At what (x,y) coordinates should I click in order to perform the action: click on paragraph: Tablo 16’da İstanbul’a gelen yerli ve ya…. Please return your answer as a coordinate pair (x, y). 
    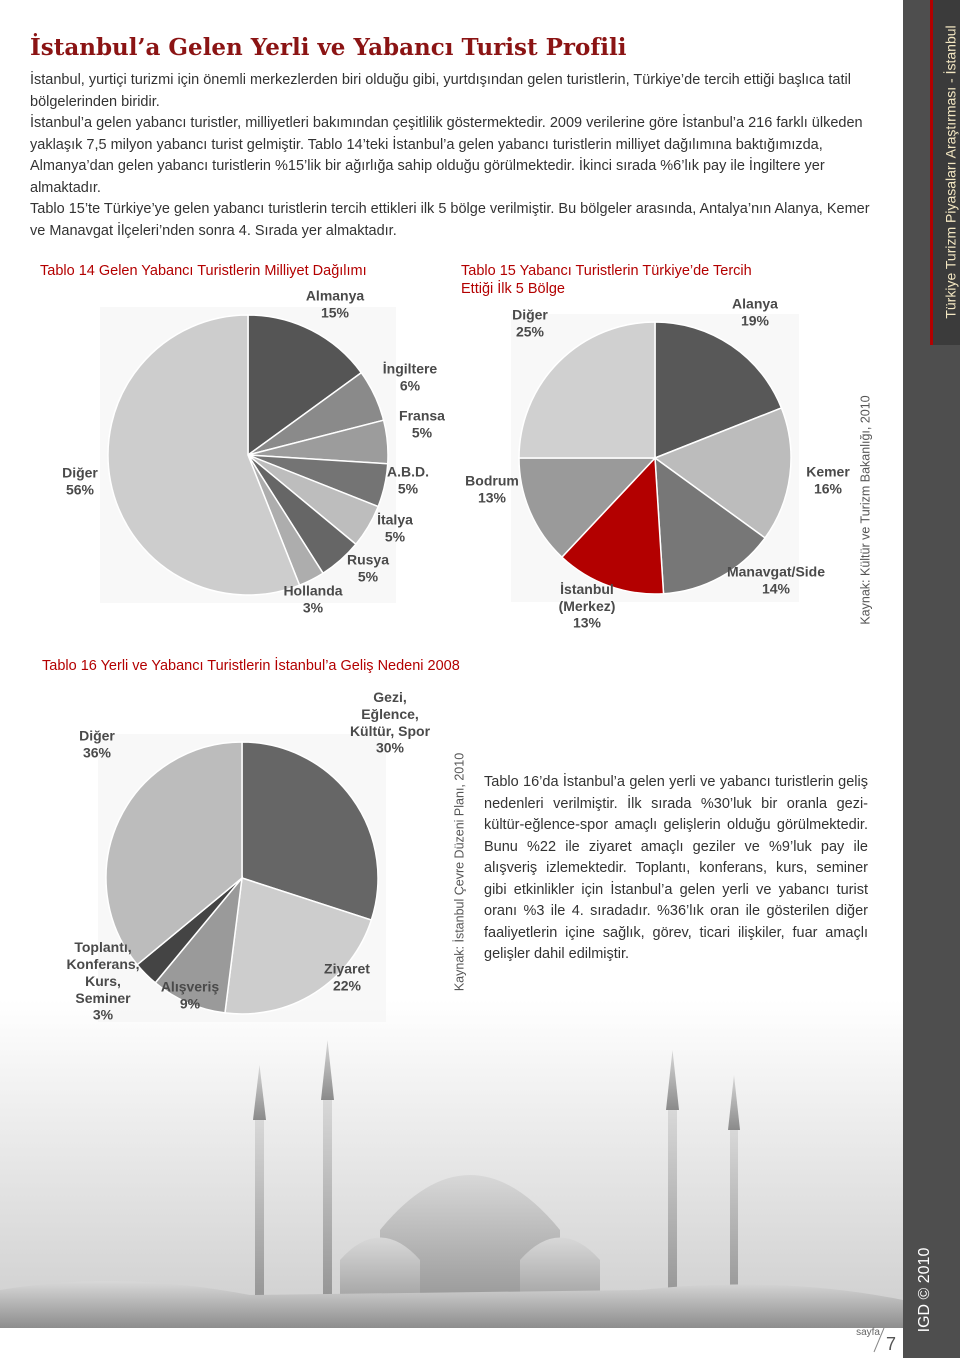
    Looking at the image, I should click on (676, 868).